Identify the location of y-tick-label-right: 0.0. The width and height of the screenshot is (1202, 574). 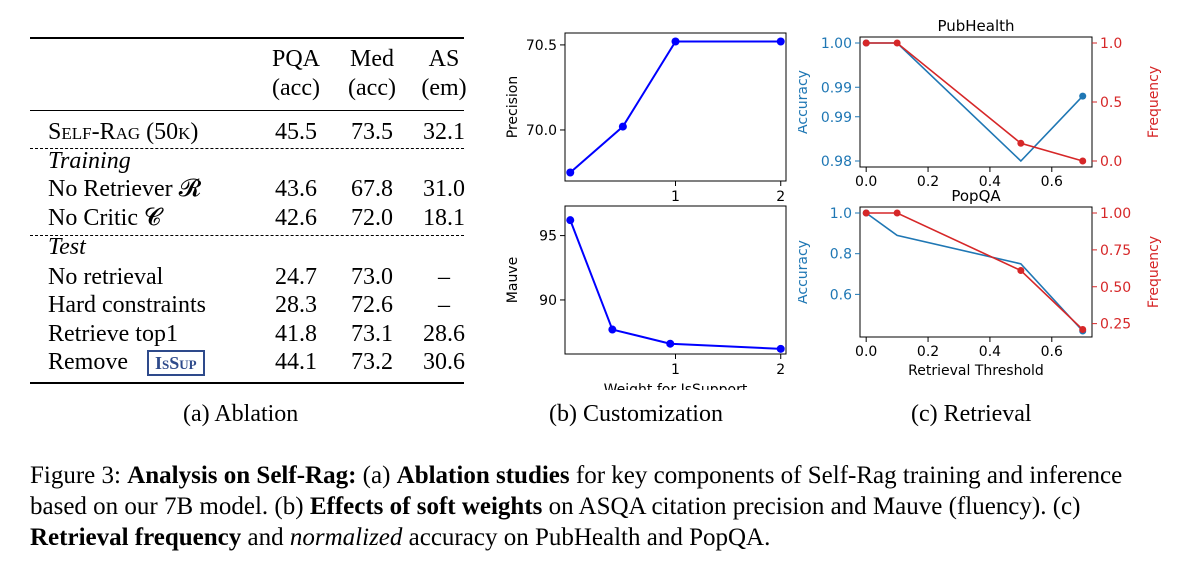
(1111, 162).